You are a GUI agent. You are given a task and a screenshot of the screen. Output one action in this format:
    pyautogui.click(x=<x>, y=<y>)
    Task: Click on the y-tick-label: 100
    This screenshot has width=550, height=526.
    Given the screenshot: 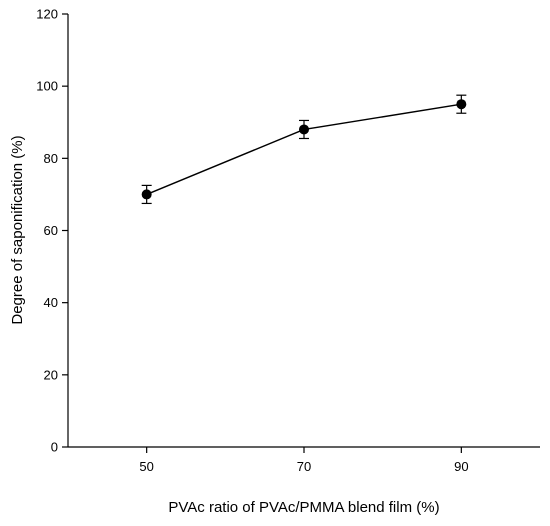 What is the action you would take?
    pyautogui.click(x=47, y=86)
    